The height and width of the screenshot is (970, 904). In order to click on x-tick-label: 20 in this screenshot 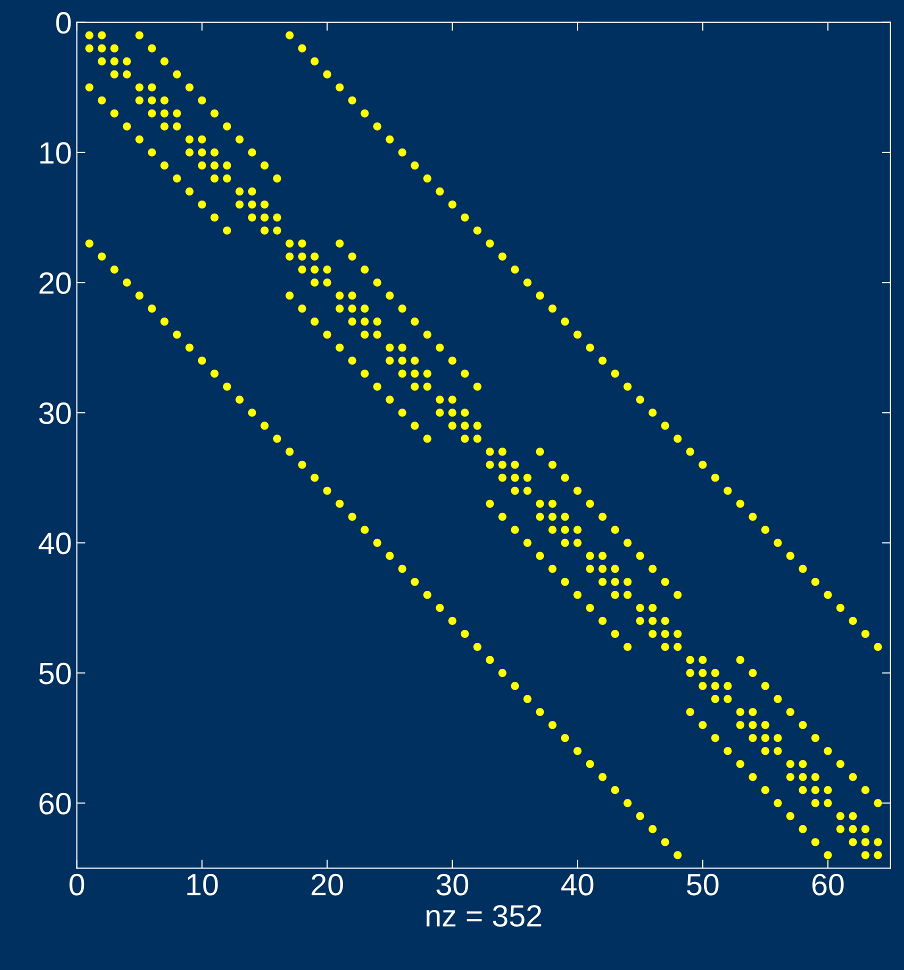, I will do `click(327, 885)`.